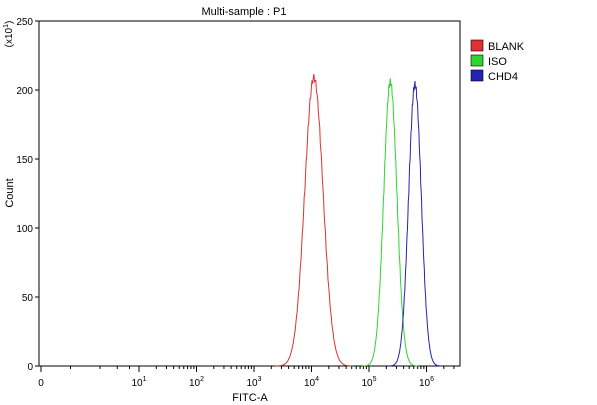 This screenshot has height=405, width=597. What do you see at coordinates (41, 383) in the screenshot?
I see `x-tick-label: 0` at bounding box center [41, 383].